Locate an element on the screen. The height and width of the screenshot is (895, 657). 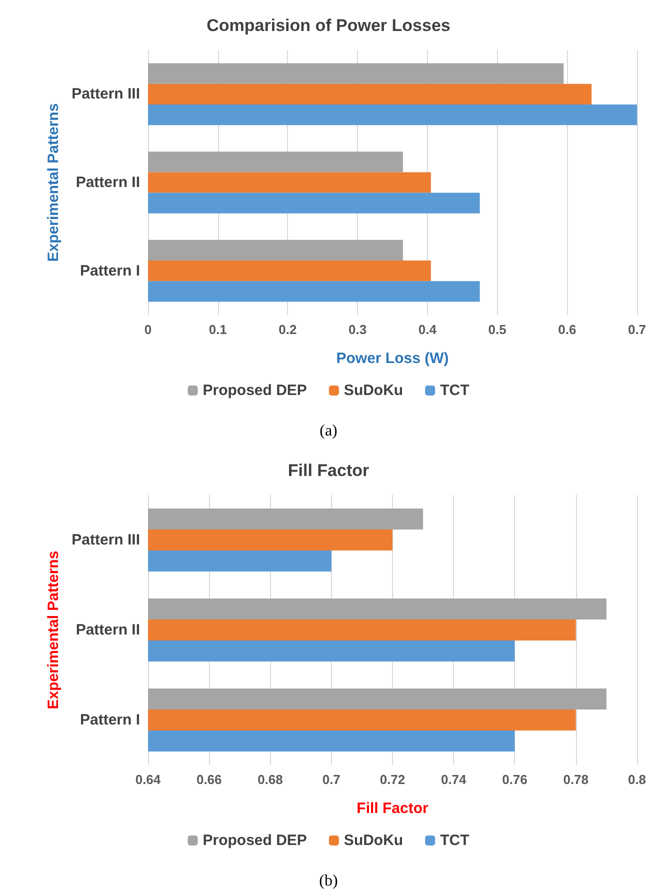
x-tick-label: 0.68 is located at coordinates (270, 779).